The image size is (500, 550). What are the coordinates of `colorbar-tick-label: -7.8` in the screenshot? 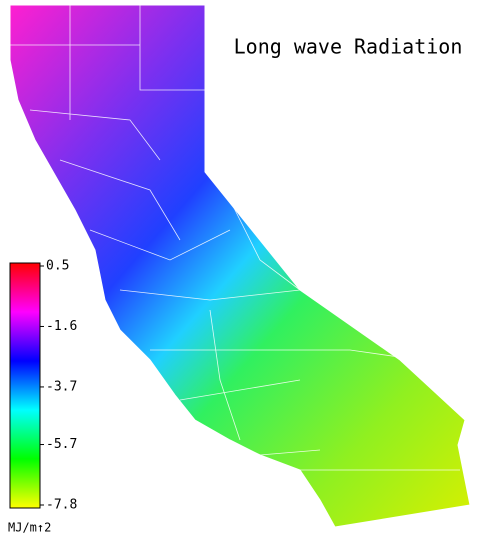 It's located at (61, 505).